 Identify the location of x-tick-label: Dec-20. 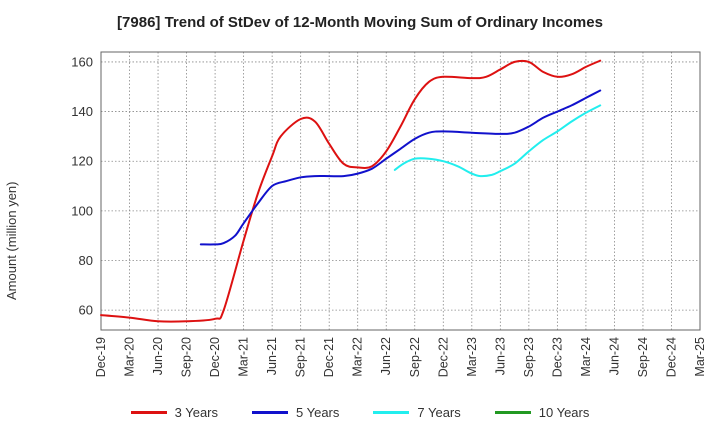
(215, 357).